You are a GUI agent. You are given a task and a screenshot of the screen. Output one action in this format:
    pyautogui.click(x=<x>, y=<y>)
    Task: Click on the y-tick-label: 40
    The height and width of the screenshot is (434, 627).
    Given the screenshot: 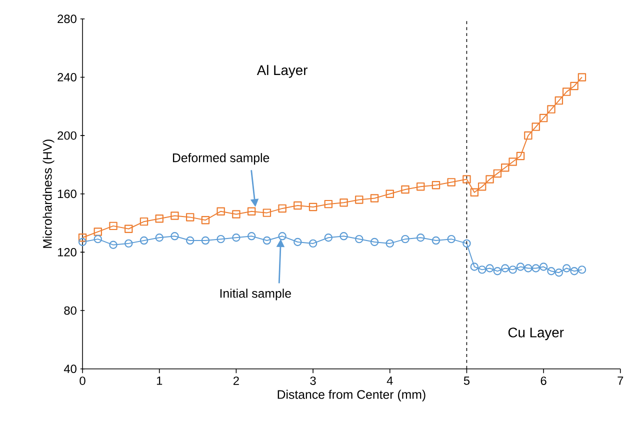 What is the action you would take?
    pyautogui.click(x=70, y=368)
    